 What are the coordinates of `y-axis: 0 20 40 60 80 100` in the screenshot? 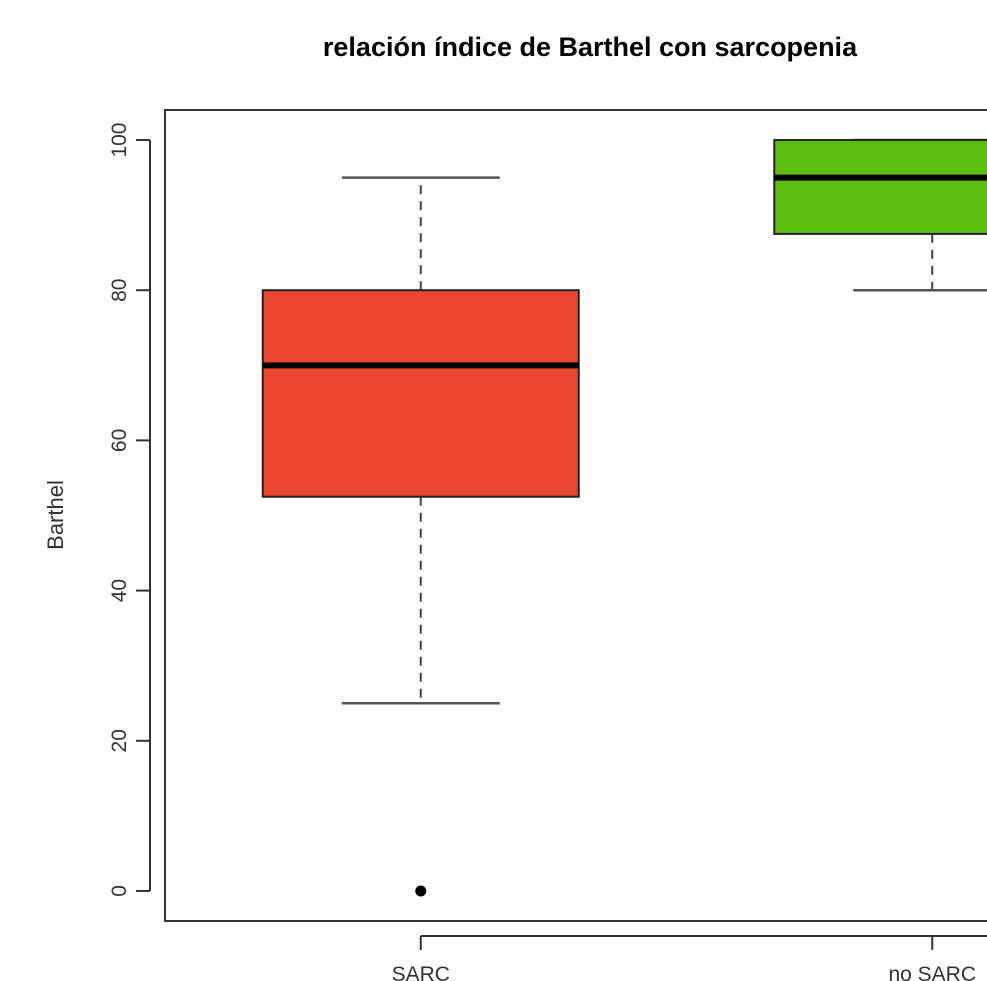 It's located at (129, 510).